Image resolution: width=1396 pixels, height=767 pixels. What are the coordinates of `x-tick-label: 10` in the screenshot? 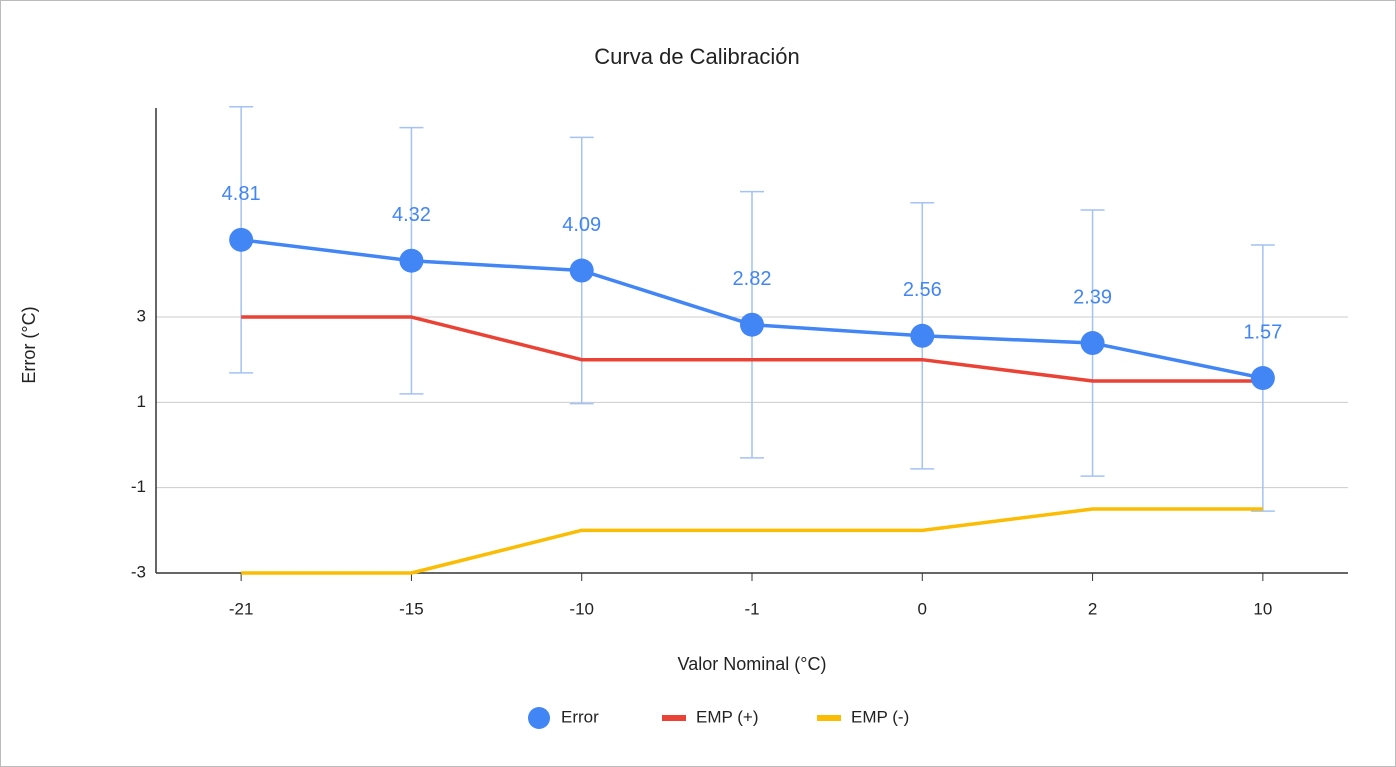 It's located at (1262, 608).